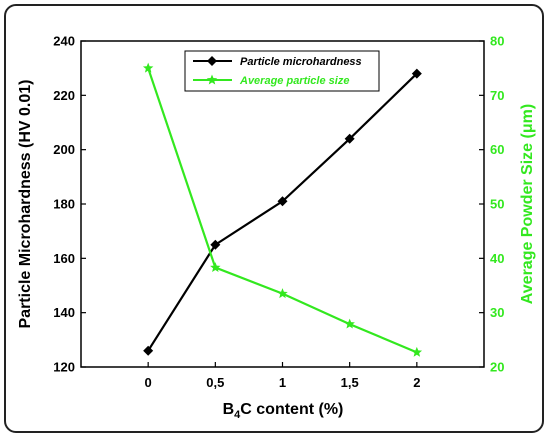 The width and height of the screenshot is (550, 439). What do you see at coordinates (291, 409) in the screenshot?
I see `x-axis-label-post: C content (%)` at bounding box center [291, 409].